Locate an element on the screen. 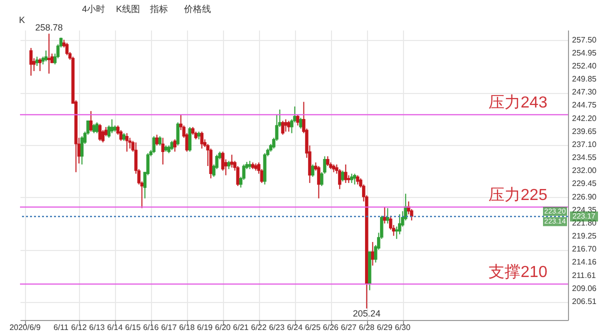 Image resolution: width=600 pixels, height=335 pixels. annotation: 258.78 is located at coordinates (49, 27).